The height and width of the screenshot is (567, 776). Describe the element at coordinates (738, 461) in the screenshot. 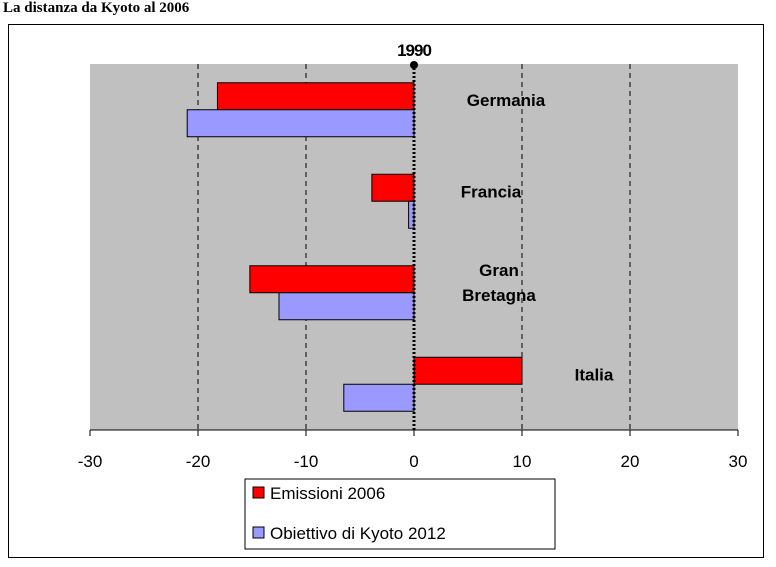

I see `x-tick-label: 30` at that location.